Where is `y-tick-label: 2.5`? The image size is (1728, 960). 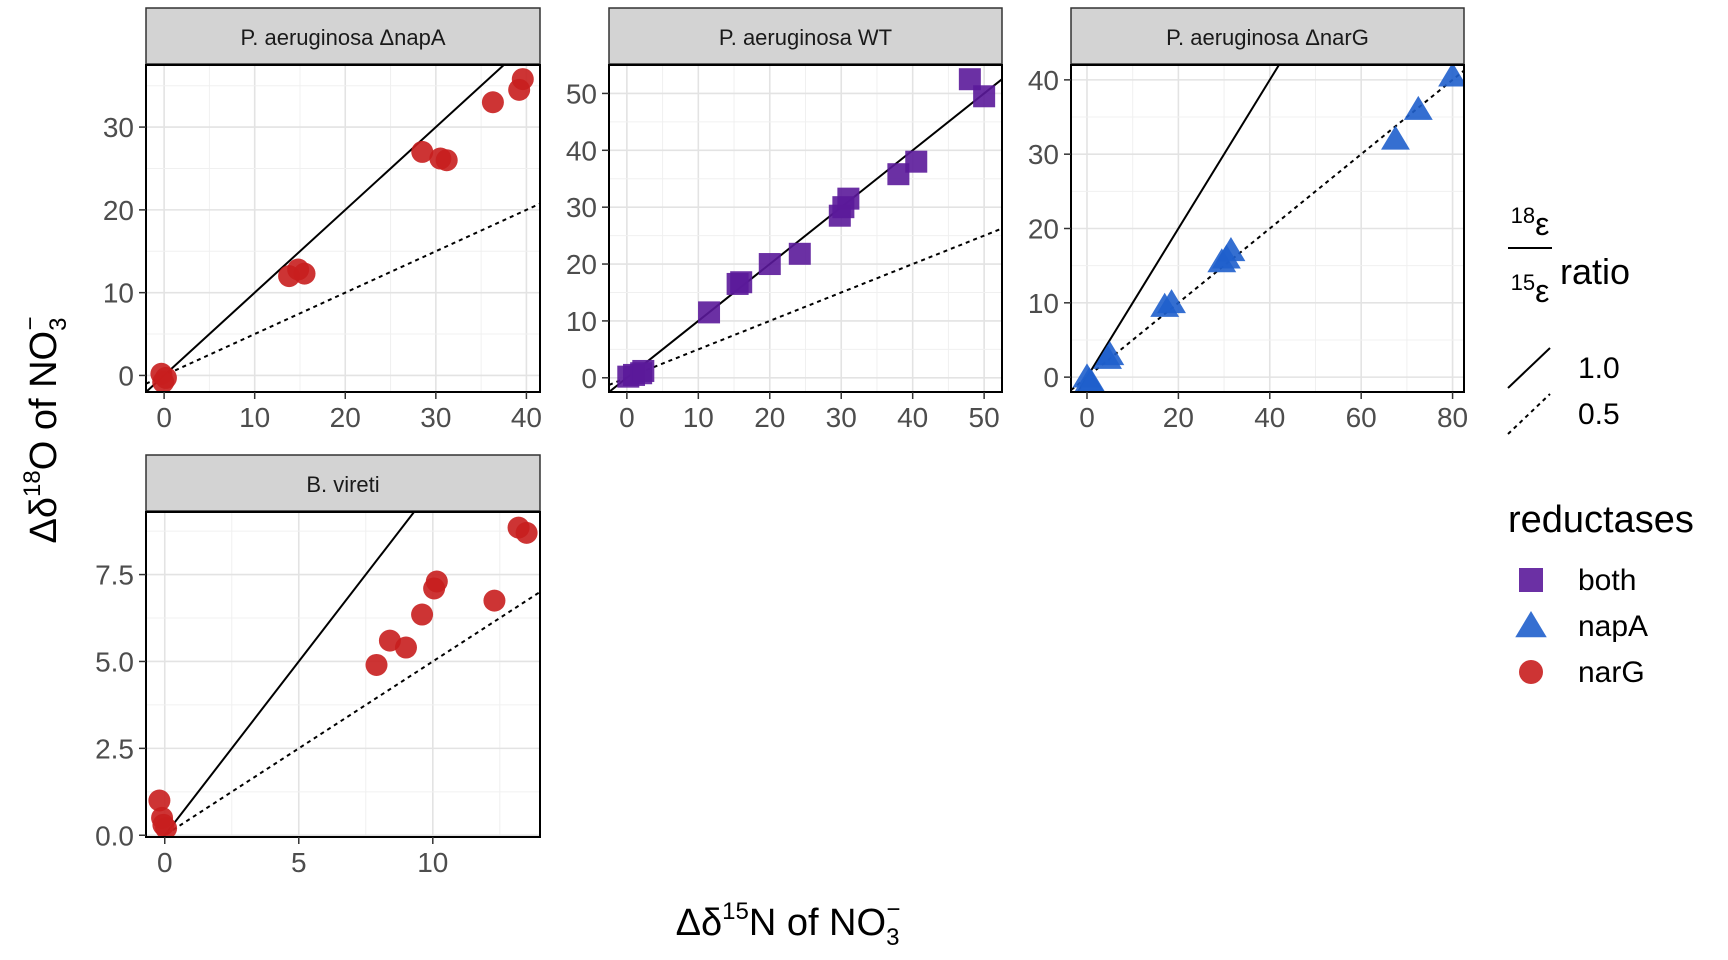
y-tick-label: 2.5 is located at coordinates (114, 748).